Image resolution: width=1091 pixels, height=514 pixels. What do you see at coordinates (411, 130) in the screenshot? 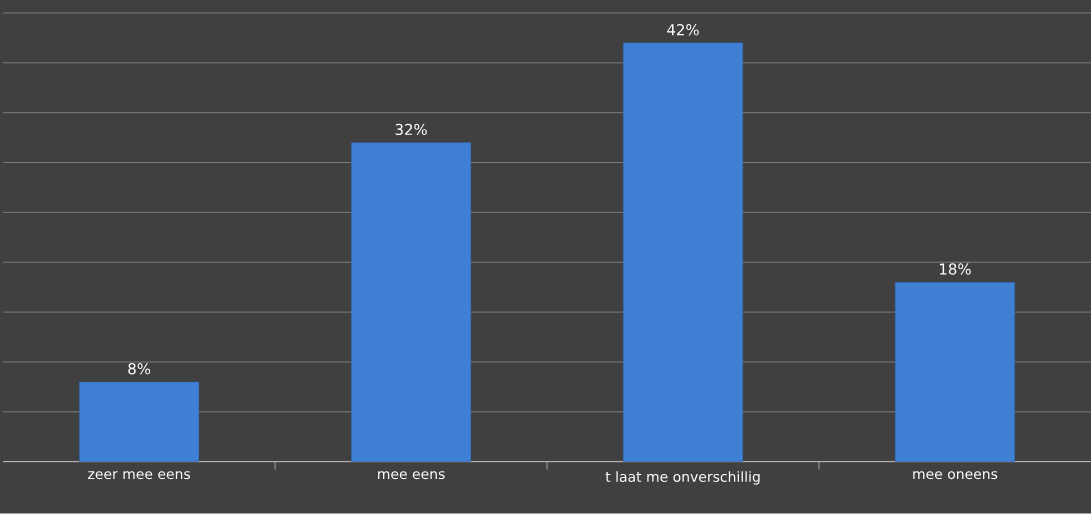
I see `data-label: 32%` at bounding box center [411, 130].